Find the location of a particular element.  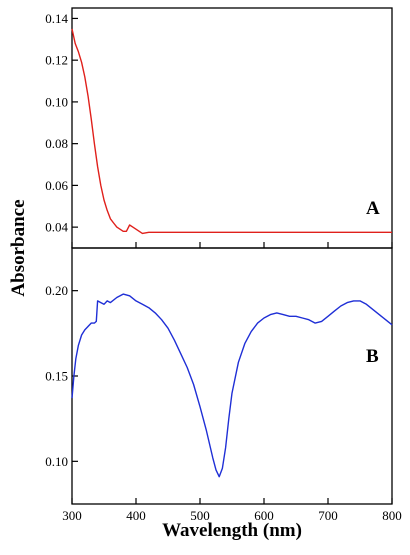

panel-b-label: B is located at coordinates (372, 356).